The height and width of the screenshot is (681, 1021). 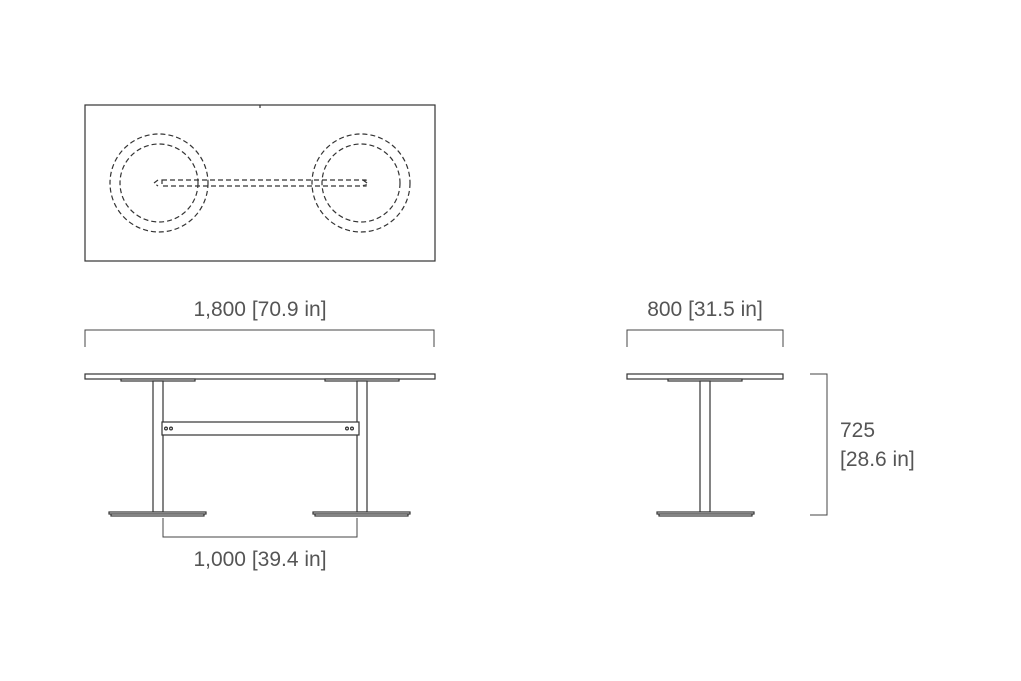 I want to click on column-plate-hidden-left, so click(x=159, y=183).